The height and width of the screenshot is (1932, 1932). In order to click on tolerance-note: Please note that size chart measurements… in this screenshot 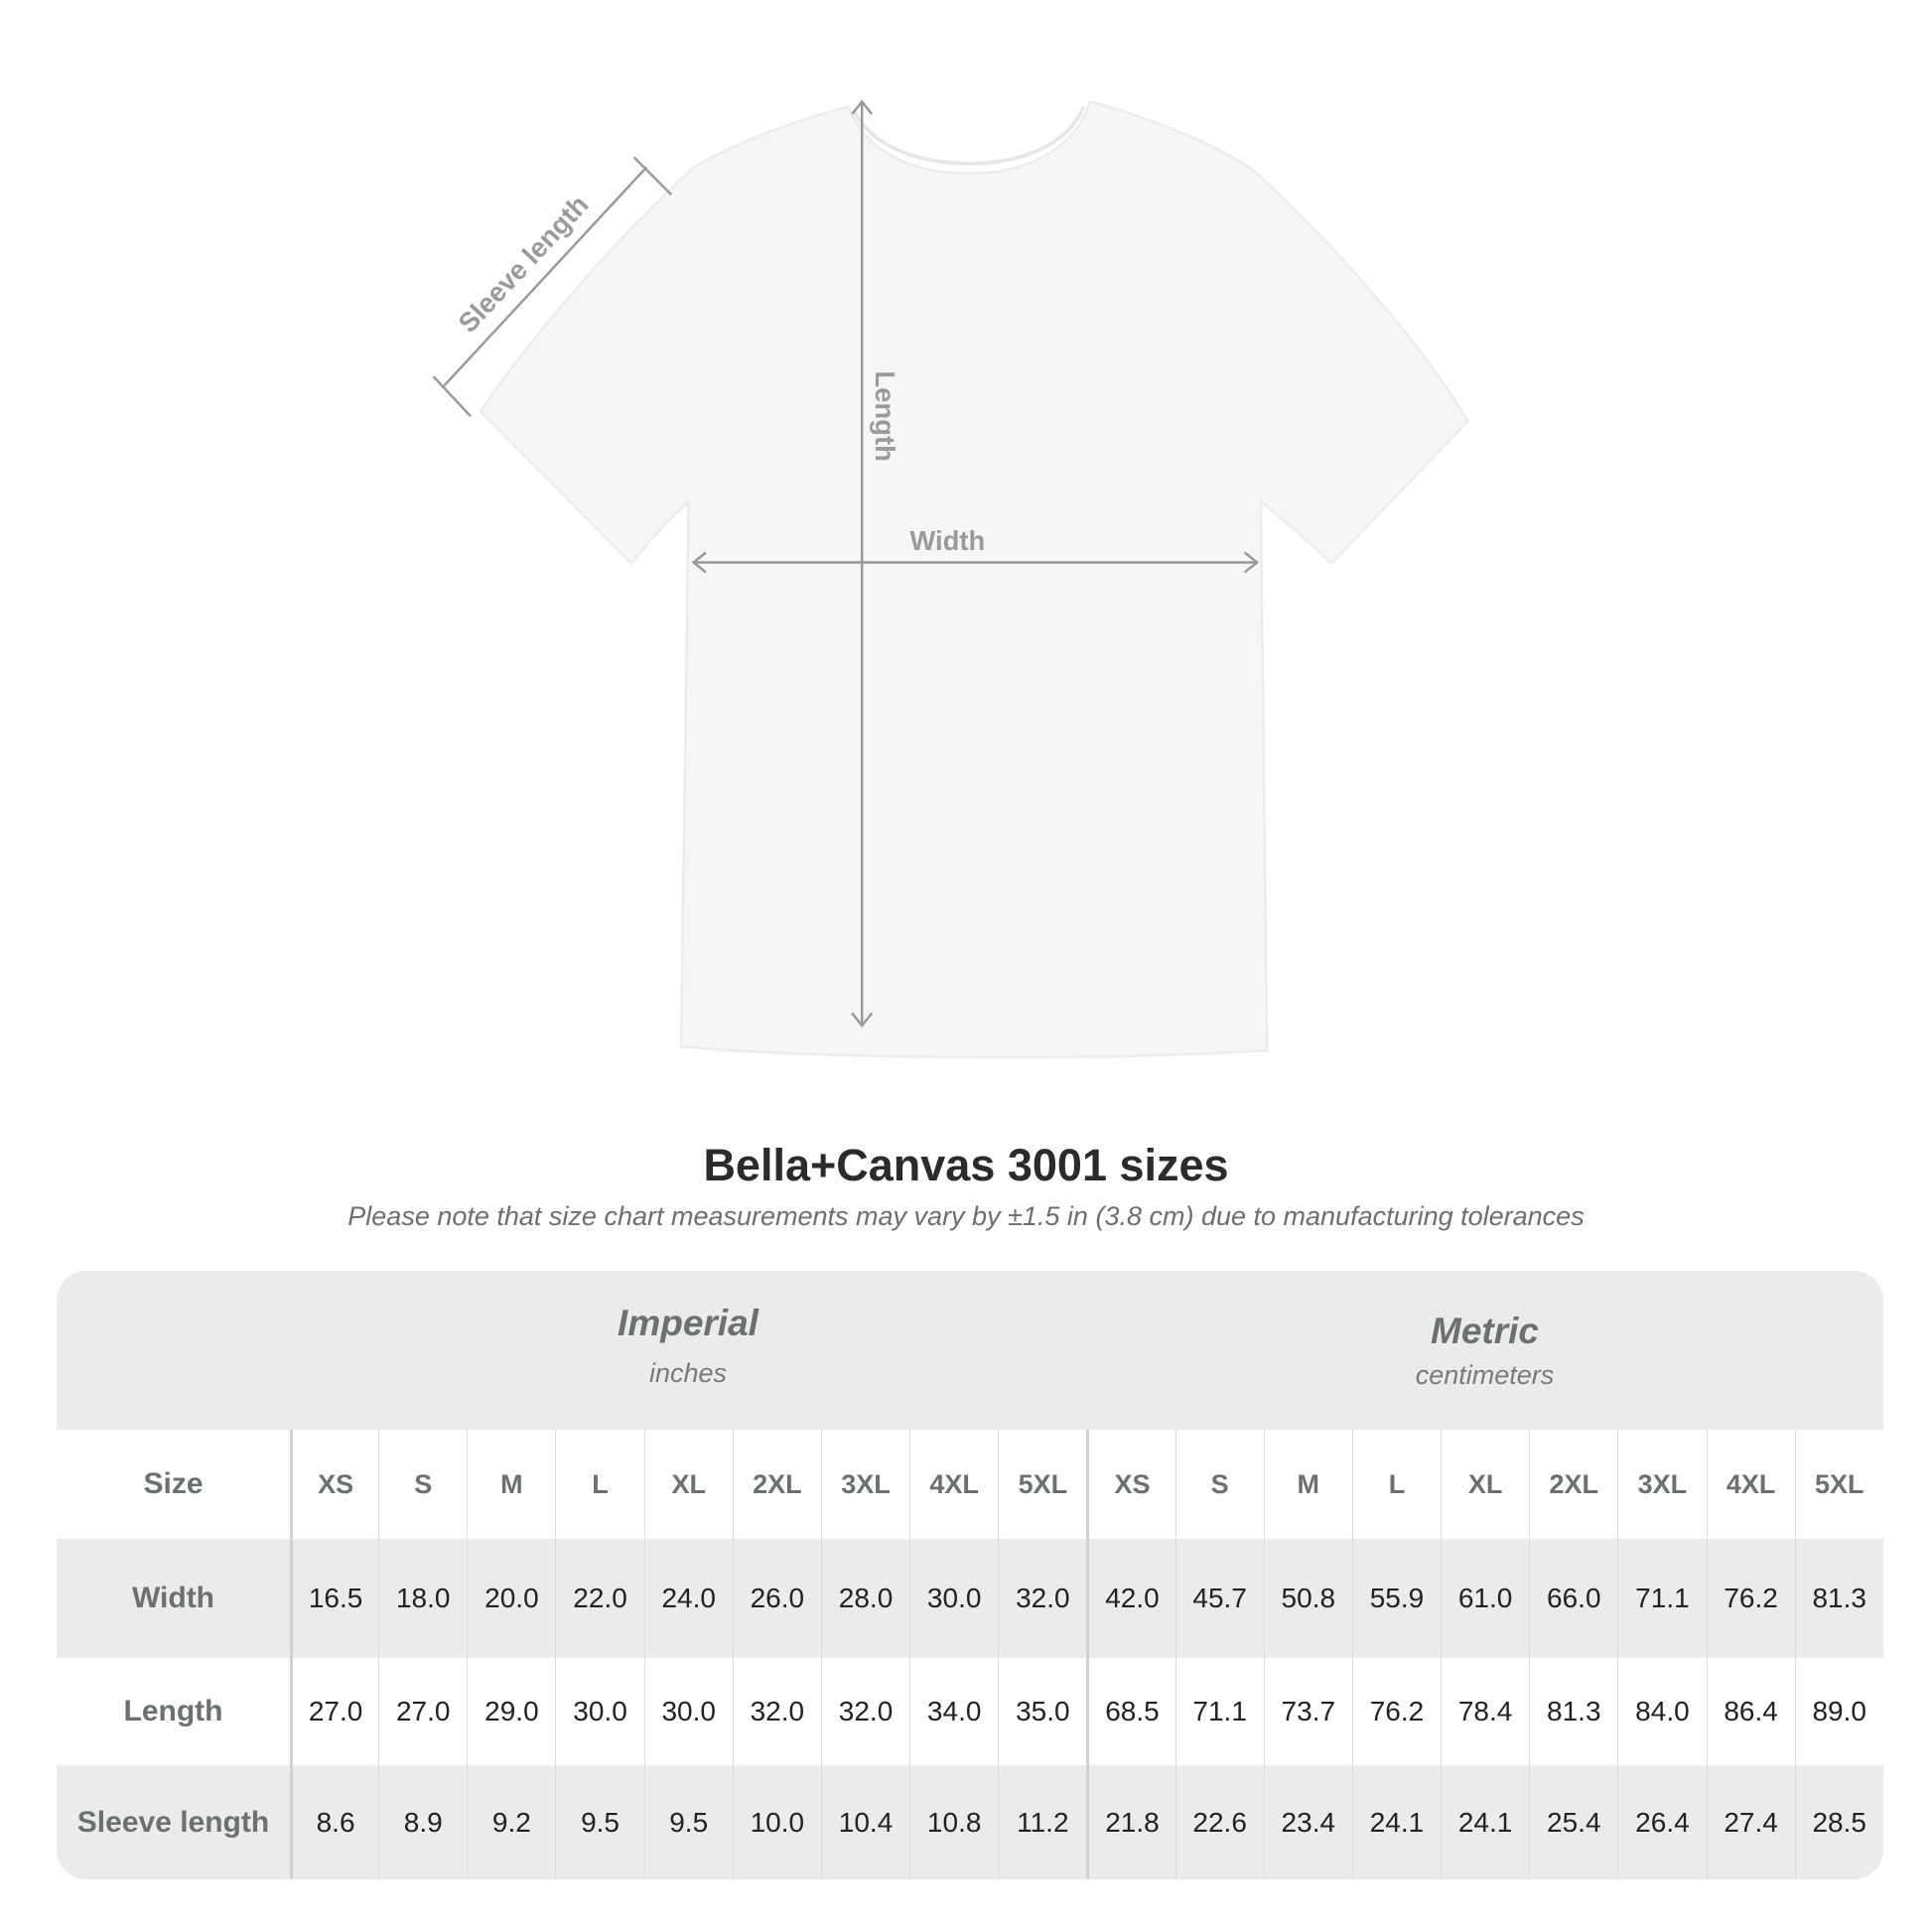, I will do `click(966, 1216)`.